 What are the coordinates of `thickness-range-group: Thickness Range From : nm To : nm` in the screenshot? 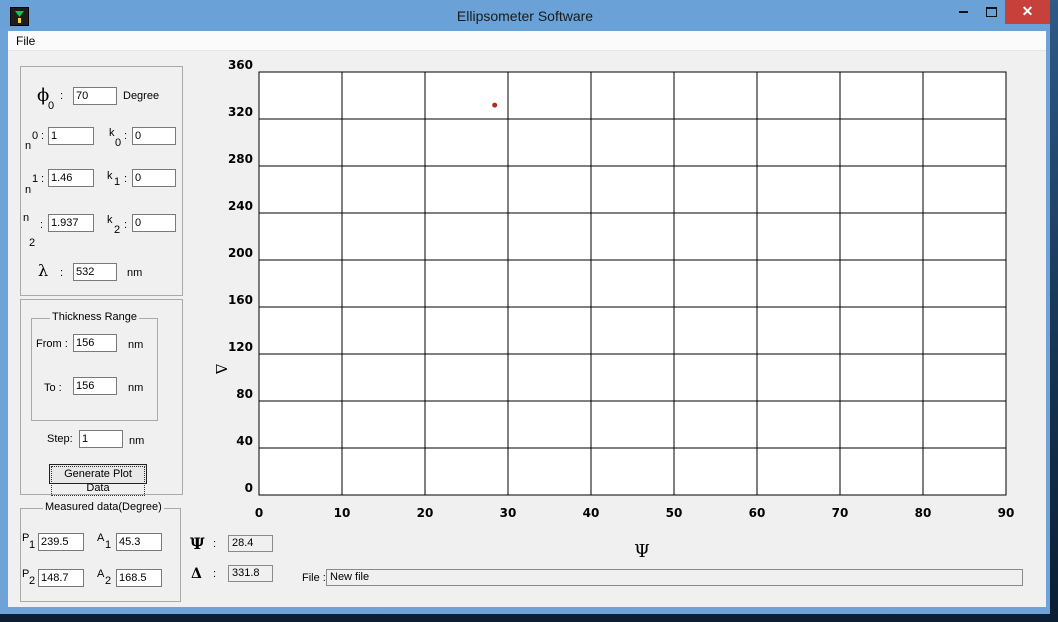 It's located at (94, 366).